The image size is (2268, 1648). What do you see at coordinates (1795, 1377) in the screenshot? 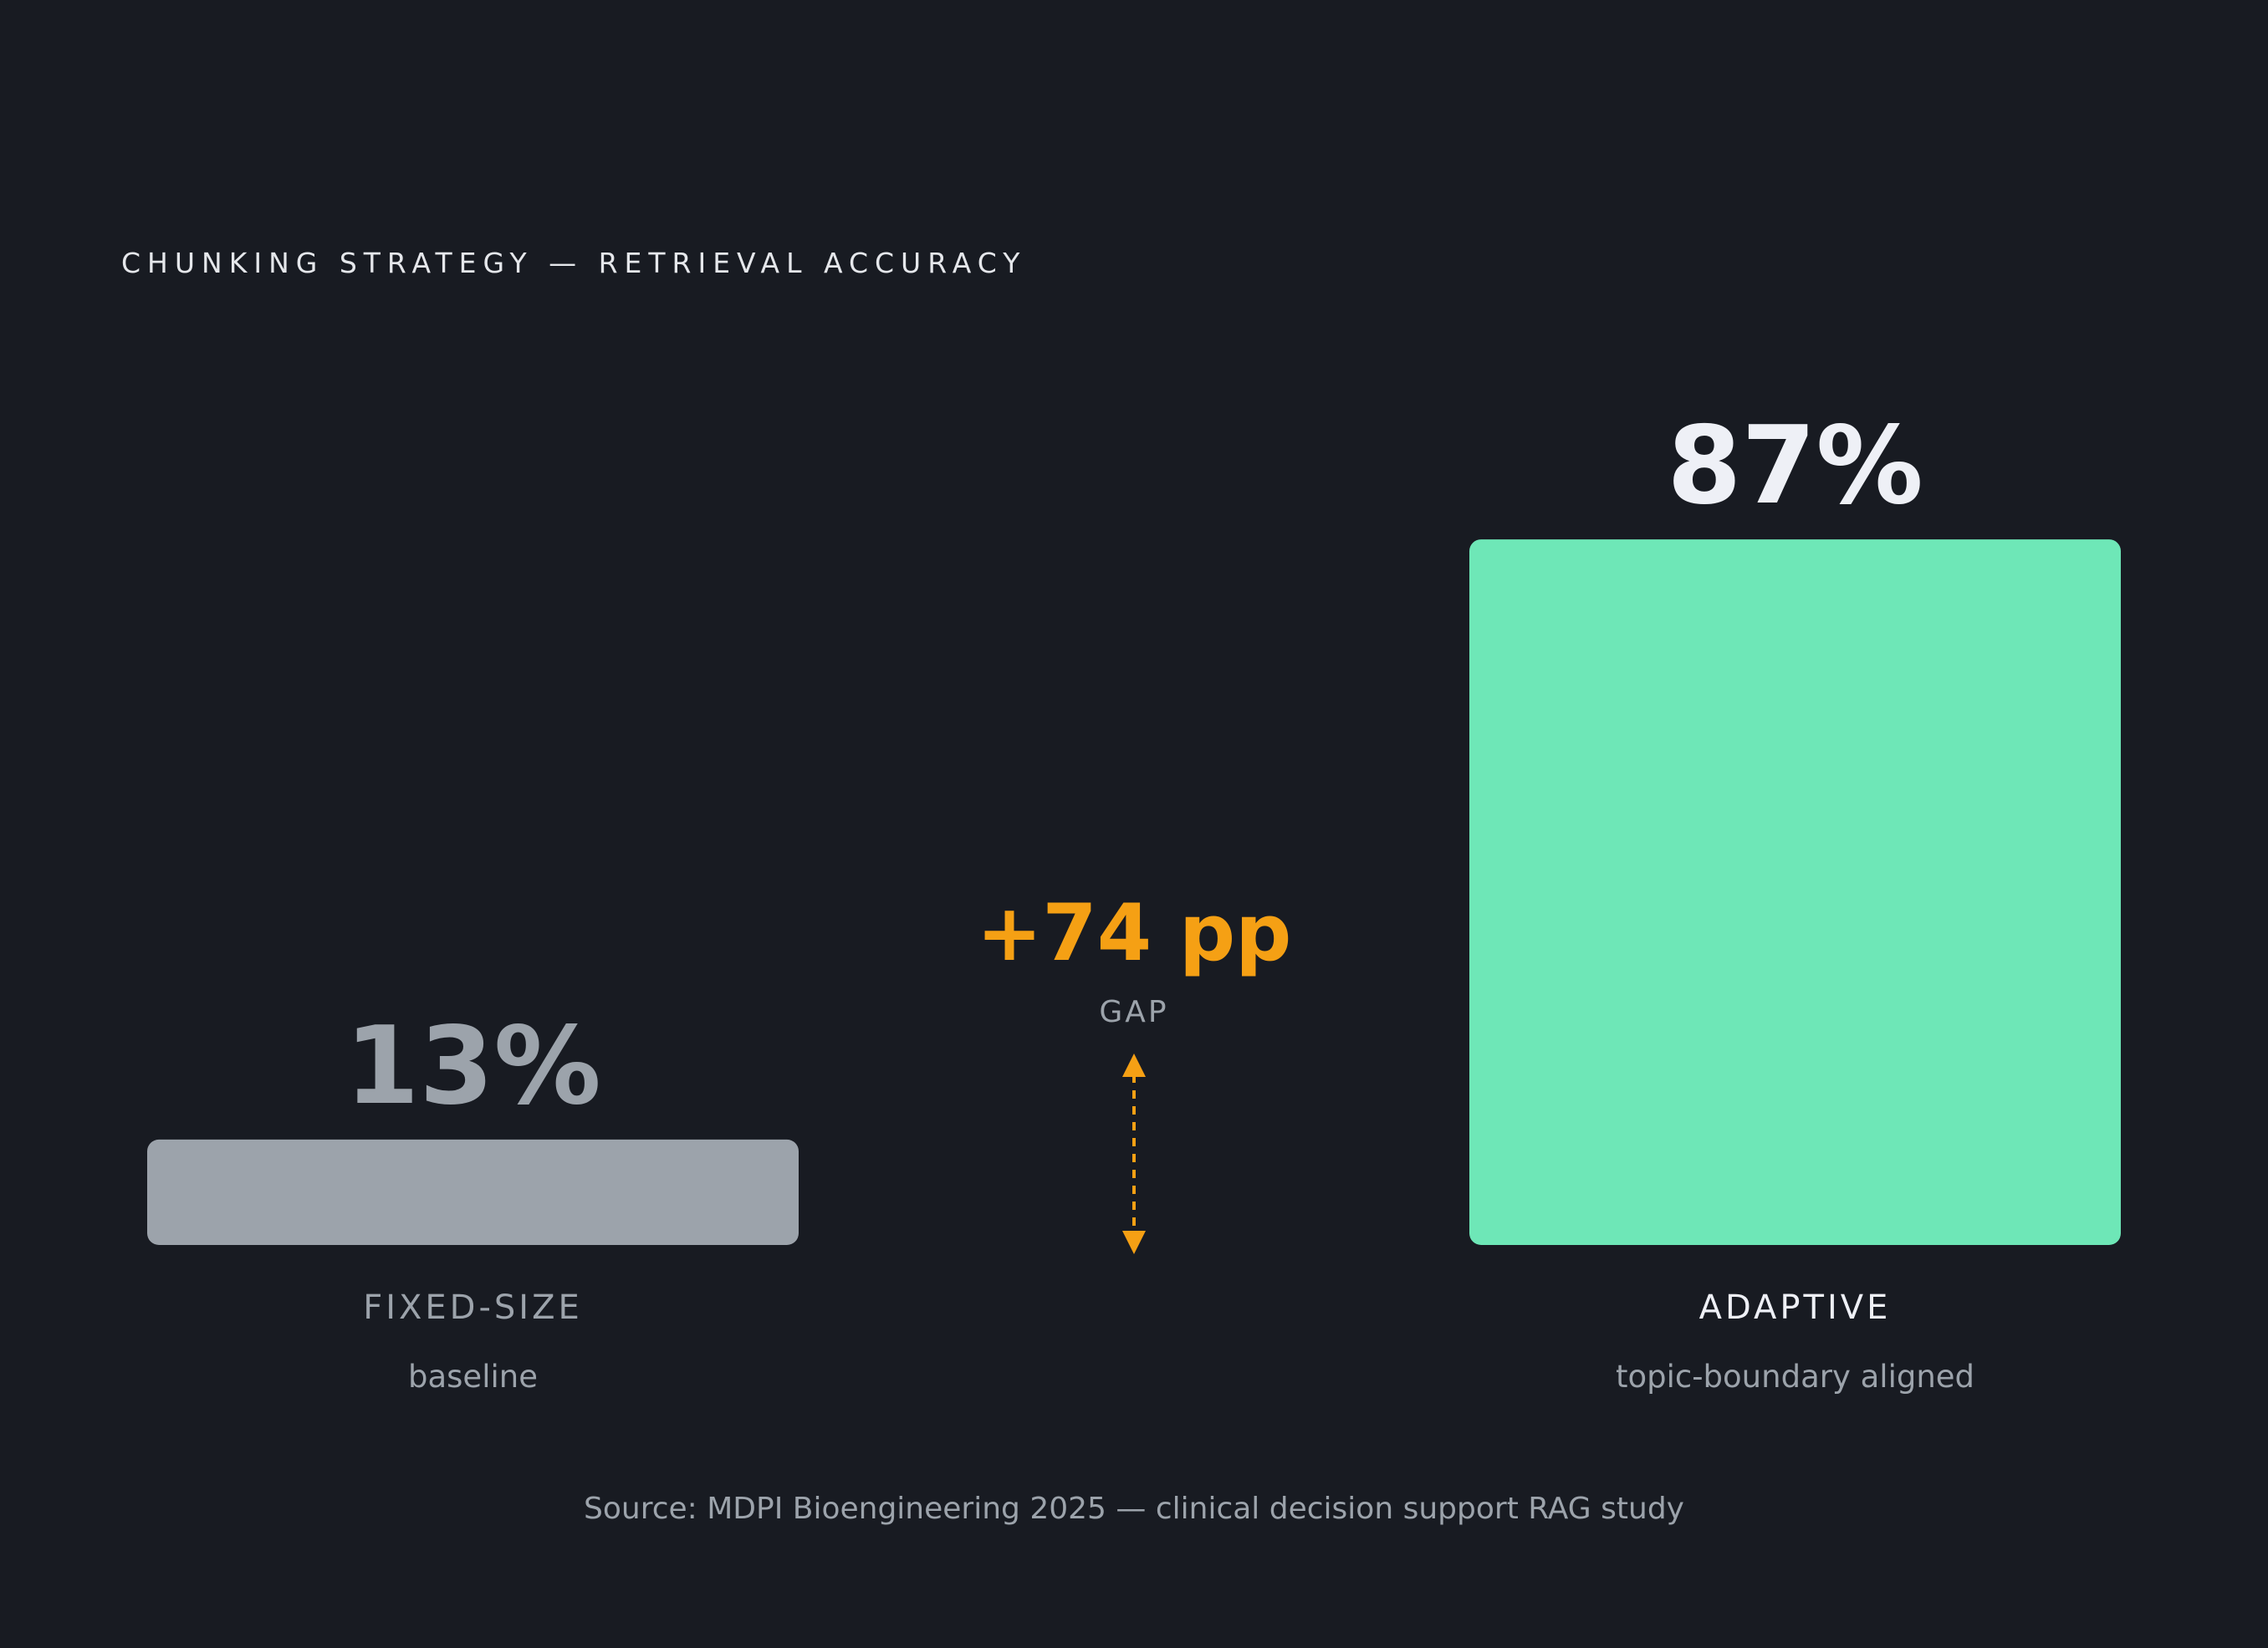
I see `category-note: topic-boundary aligned` at bounding box center [1795, 1377].